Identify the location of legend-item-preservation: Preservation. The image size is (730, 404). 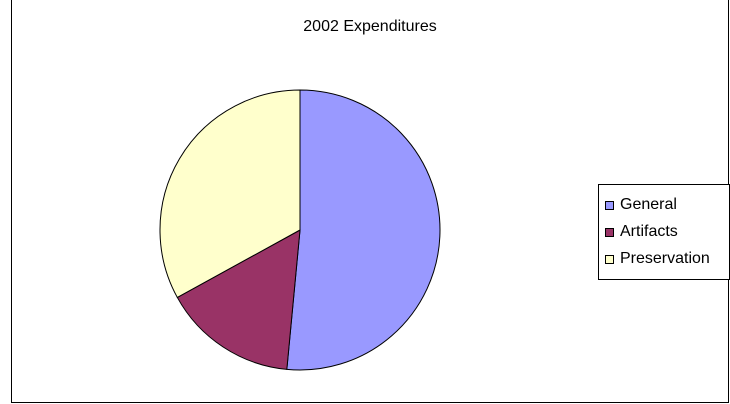
(657, 259).